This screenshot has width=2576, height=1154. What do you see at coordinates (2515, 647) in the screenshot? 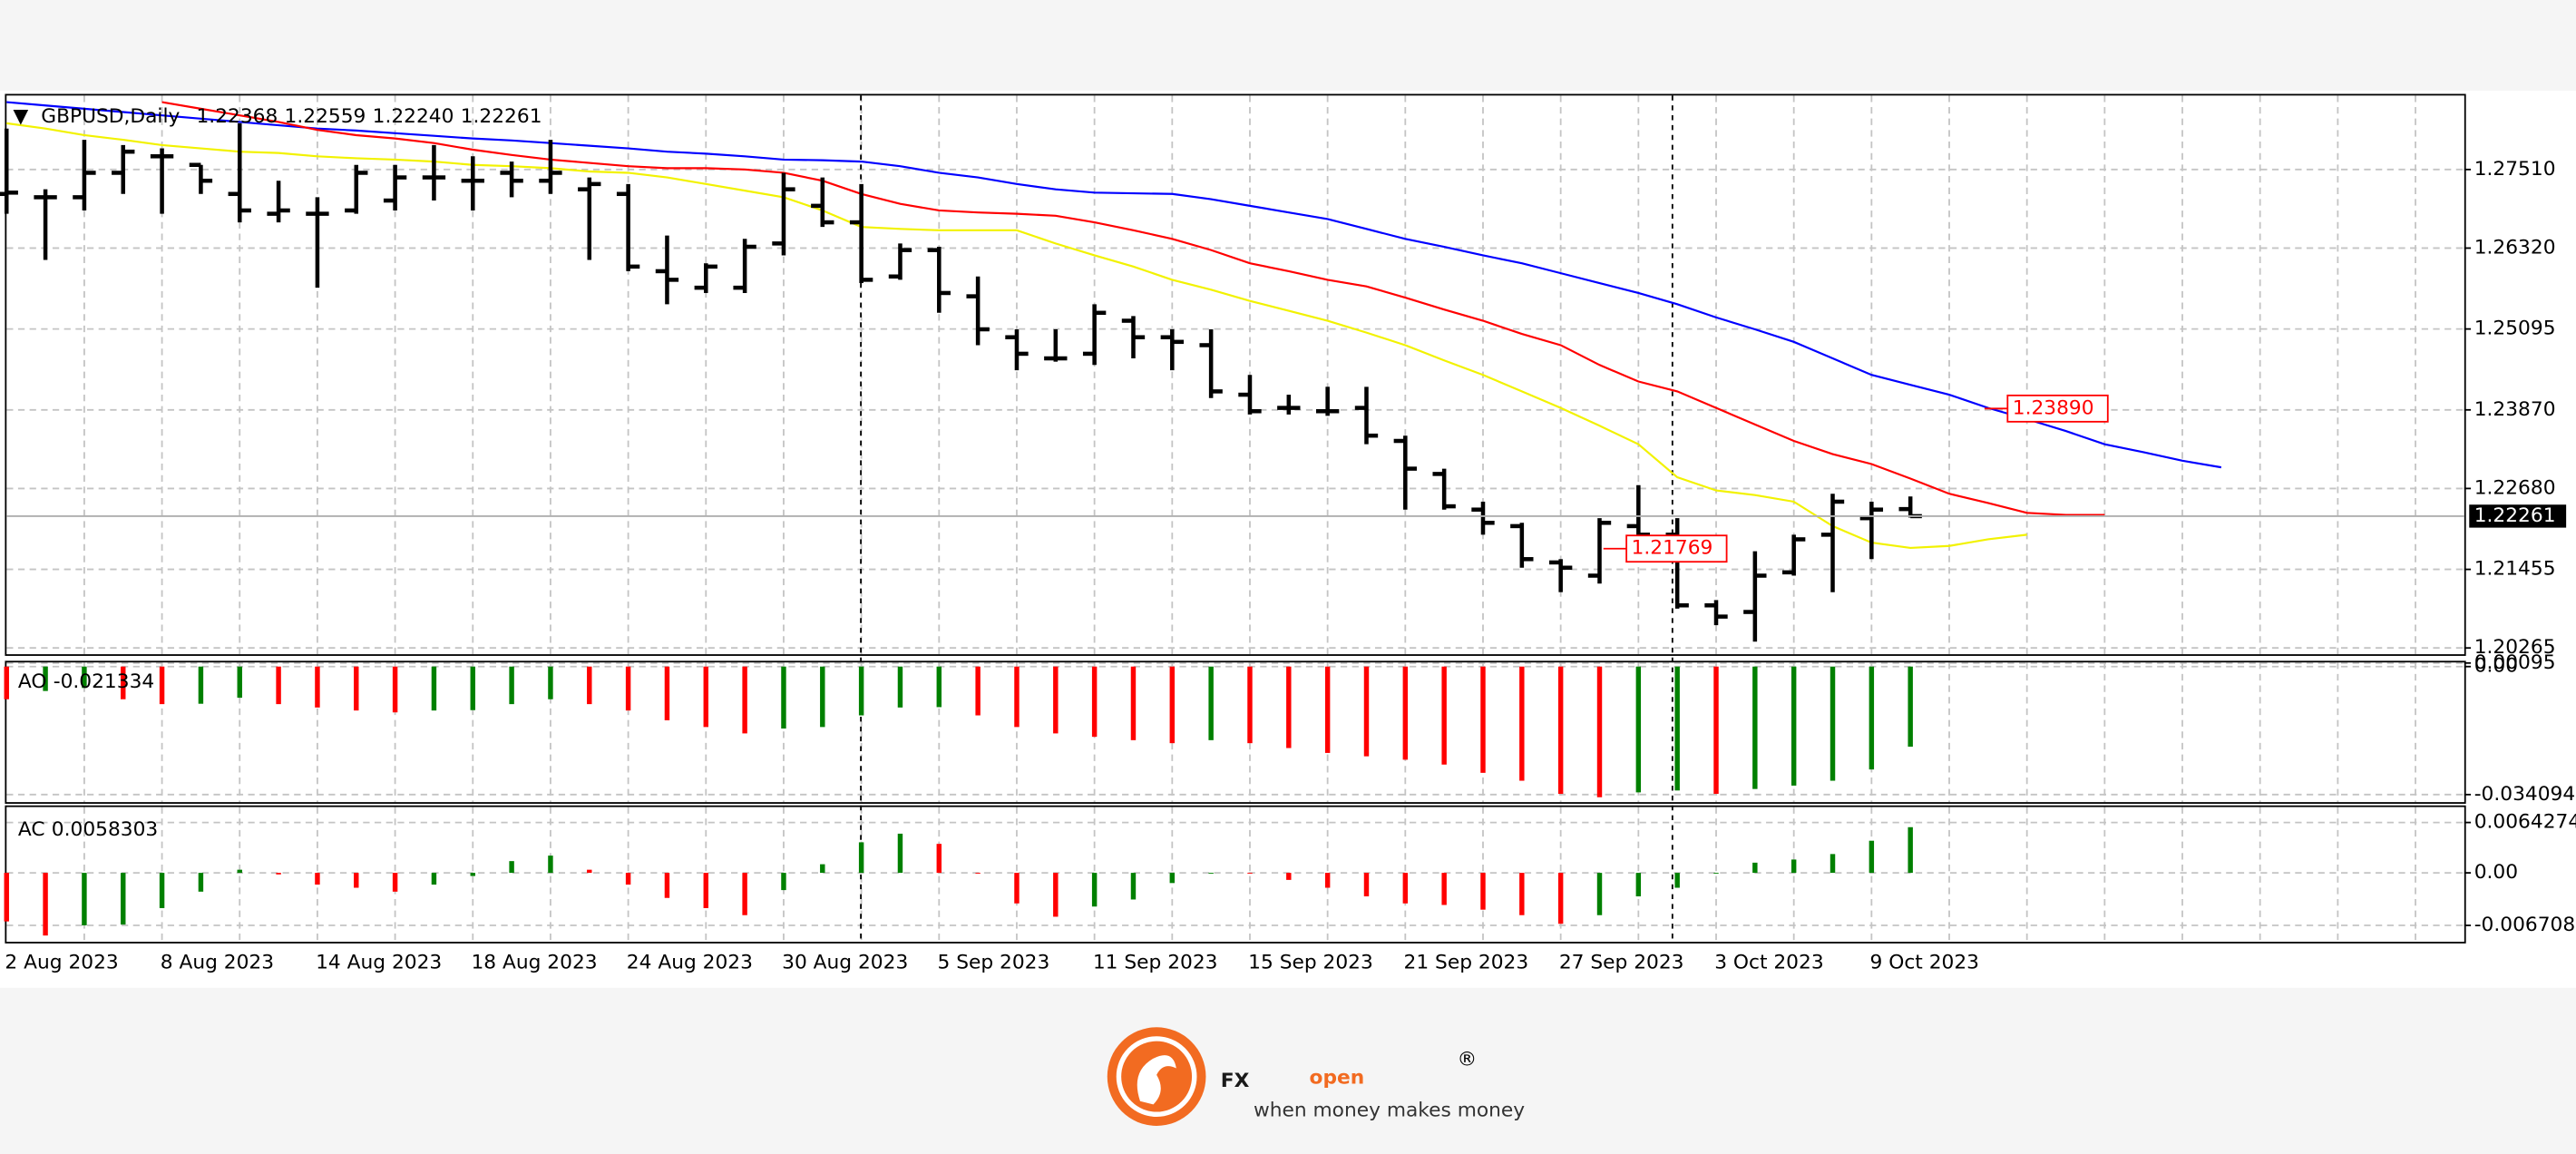
I see `y-tick-label: 1.20265` at bounding box center [2515, 647].